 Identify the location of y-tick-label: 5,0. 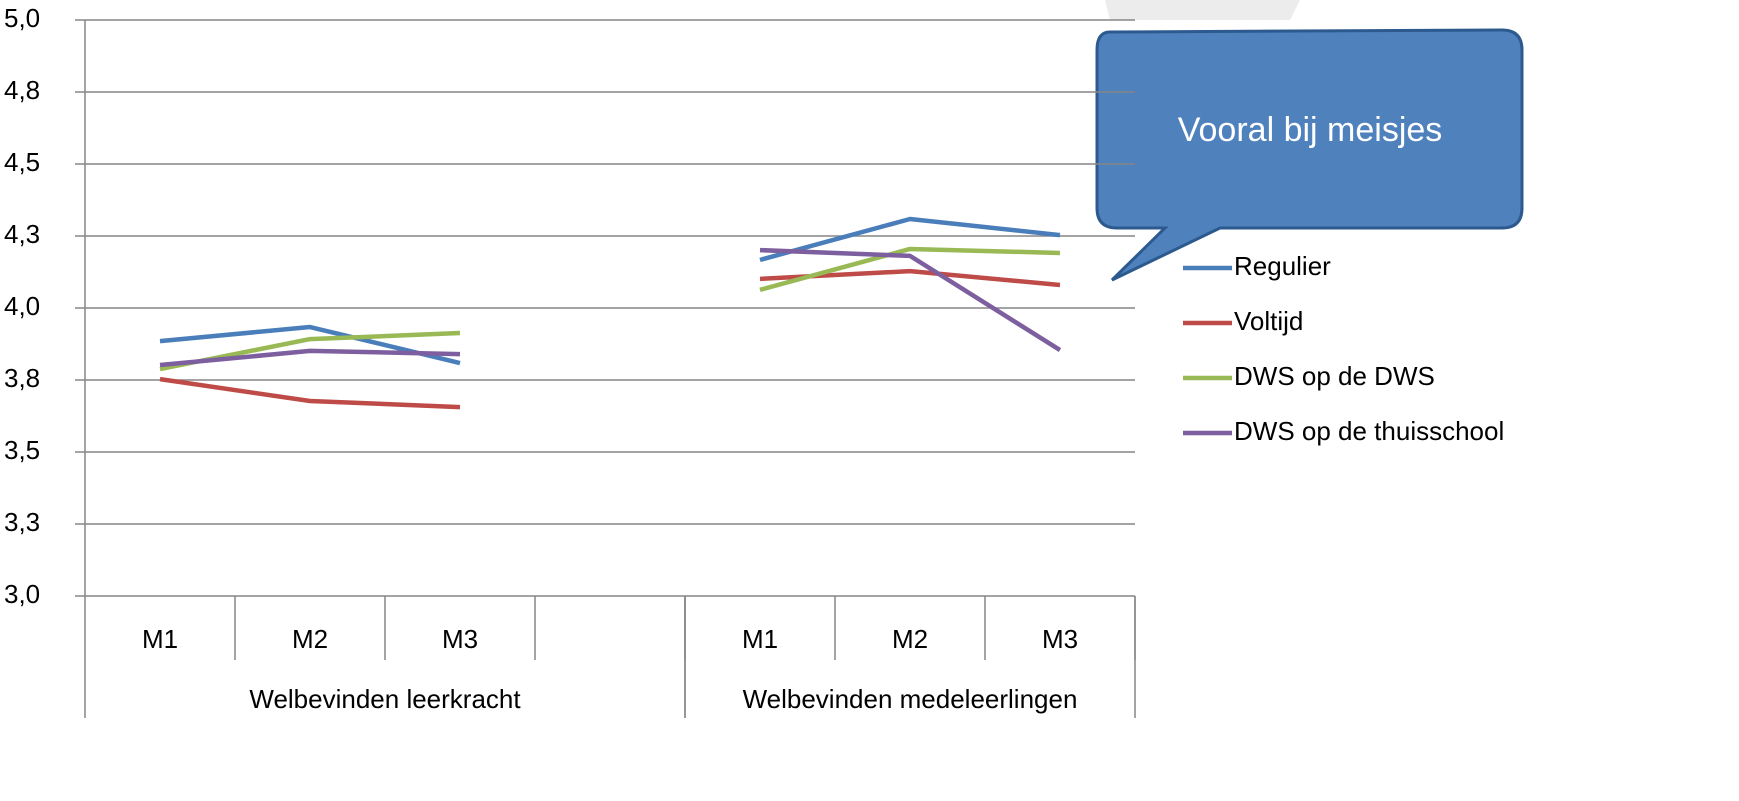
(22, 18).